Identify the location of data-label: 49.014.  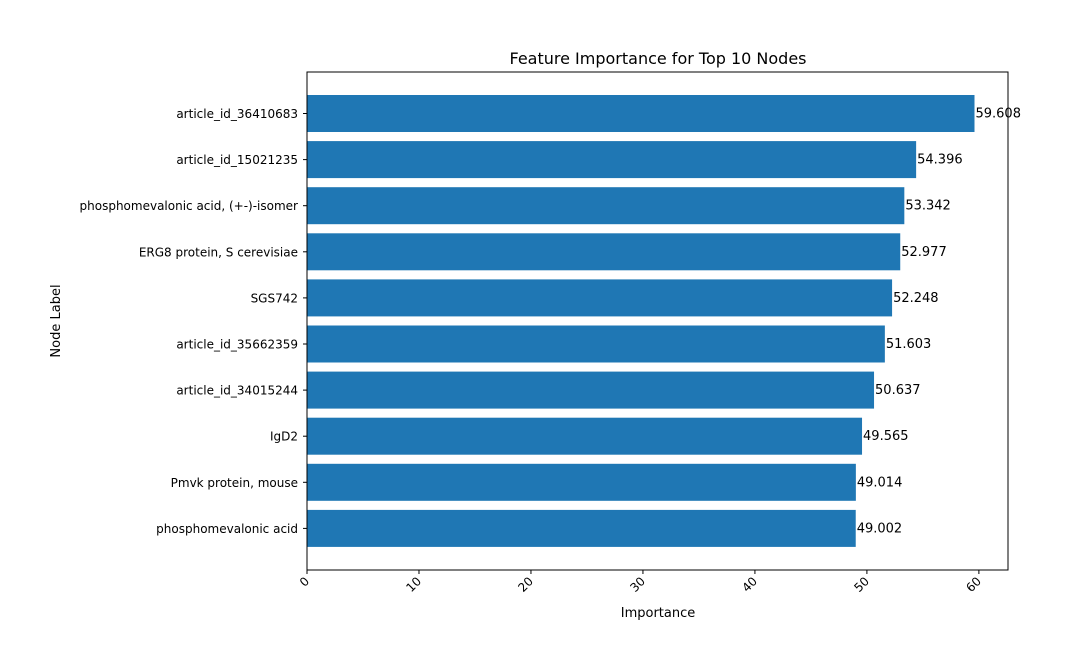
(880, 482).